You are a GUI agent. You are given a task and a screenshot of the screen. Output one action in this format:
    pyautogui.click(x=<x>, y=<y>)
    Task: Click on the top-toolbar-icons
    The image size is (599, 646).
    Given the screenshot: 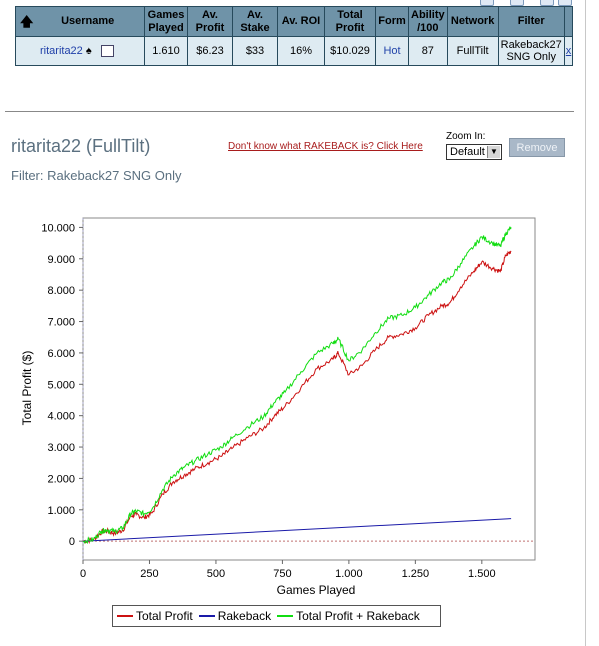 What is the action you would take?
    pyautogui.click(x=538, y=3)
    